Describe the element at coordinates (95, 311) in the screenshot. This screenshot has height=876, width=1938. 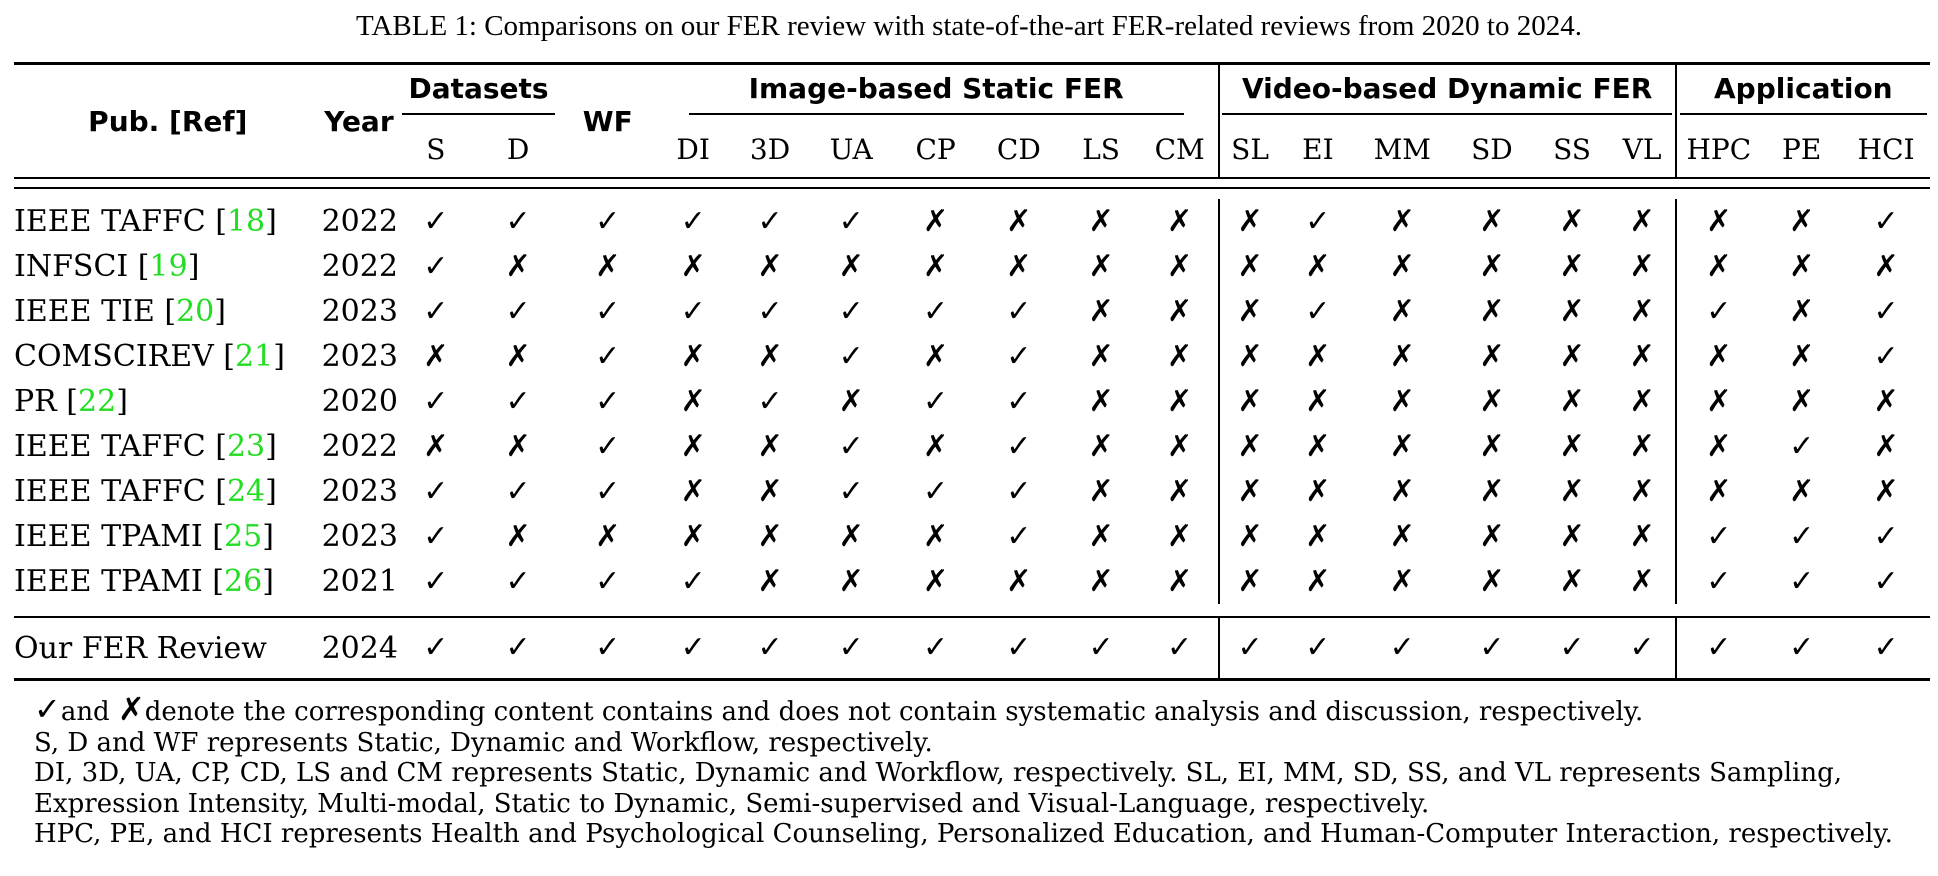
I see `venue-name: IEEE TIE [` at that location.